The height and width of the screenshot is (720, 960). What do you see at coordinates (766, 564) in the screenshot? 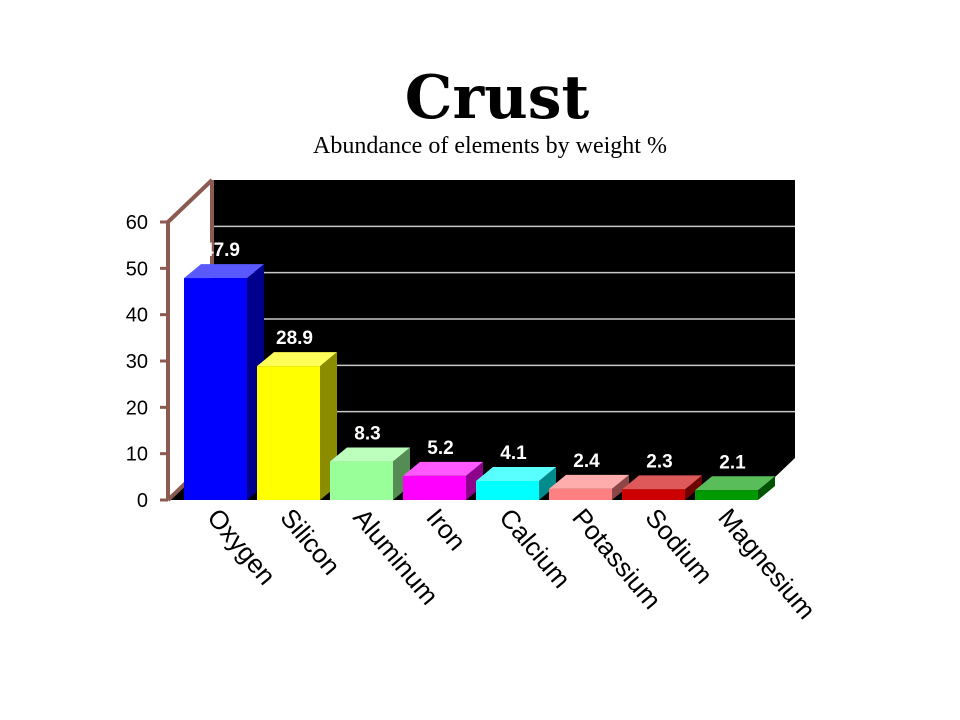
I see `category-label: Magnesium` at bounding box center [766, 564].